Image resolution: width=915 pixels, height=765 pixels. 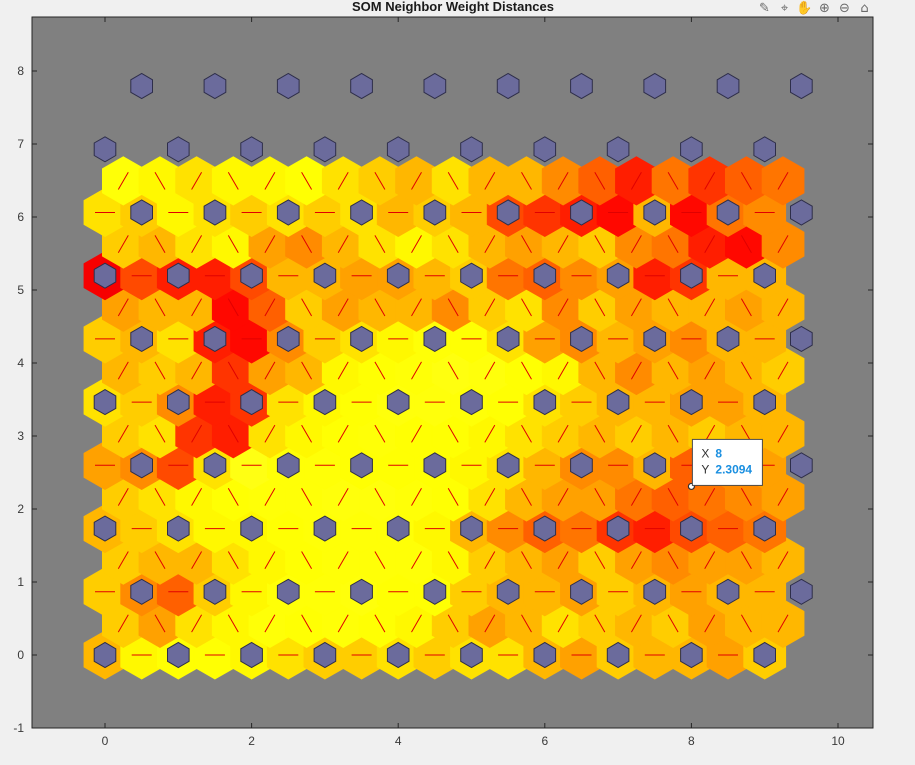 I want to click on pan-icon: ✋, so click(x=804, y=8).